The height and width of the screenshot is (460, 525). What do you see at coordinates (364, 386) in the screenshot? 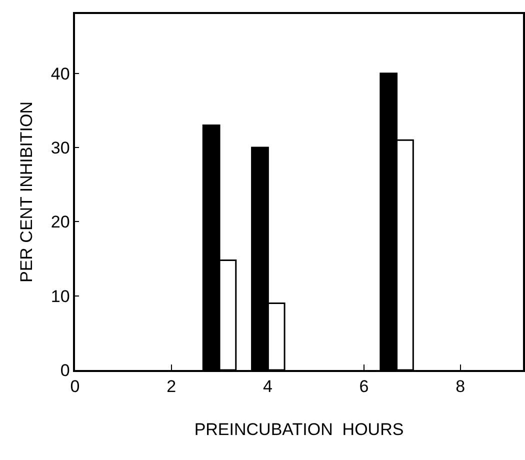
I see `x-tick-label: 6` at bounding box center [364, 386].